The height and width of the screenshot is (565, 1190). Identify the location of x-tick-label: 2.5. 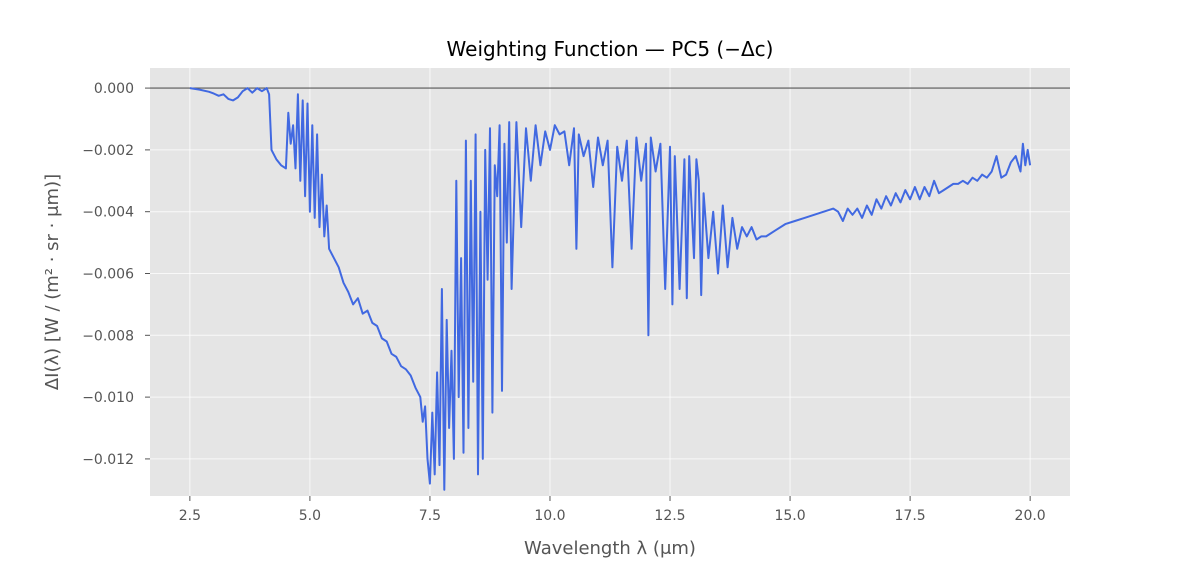
(190, 516).